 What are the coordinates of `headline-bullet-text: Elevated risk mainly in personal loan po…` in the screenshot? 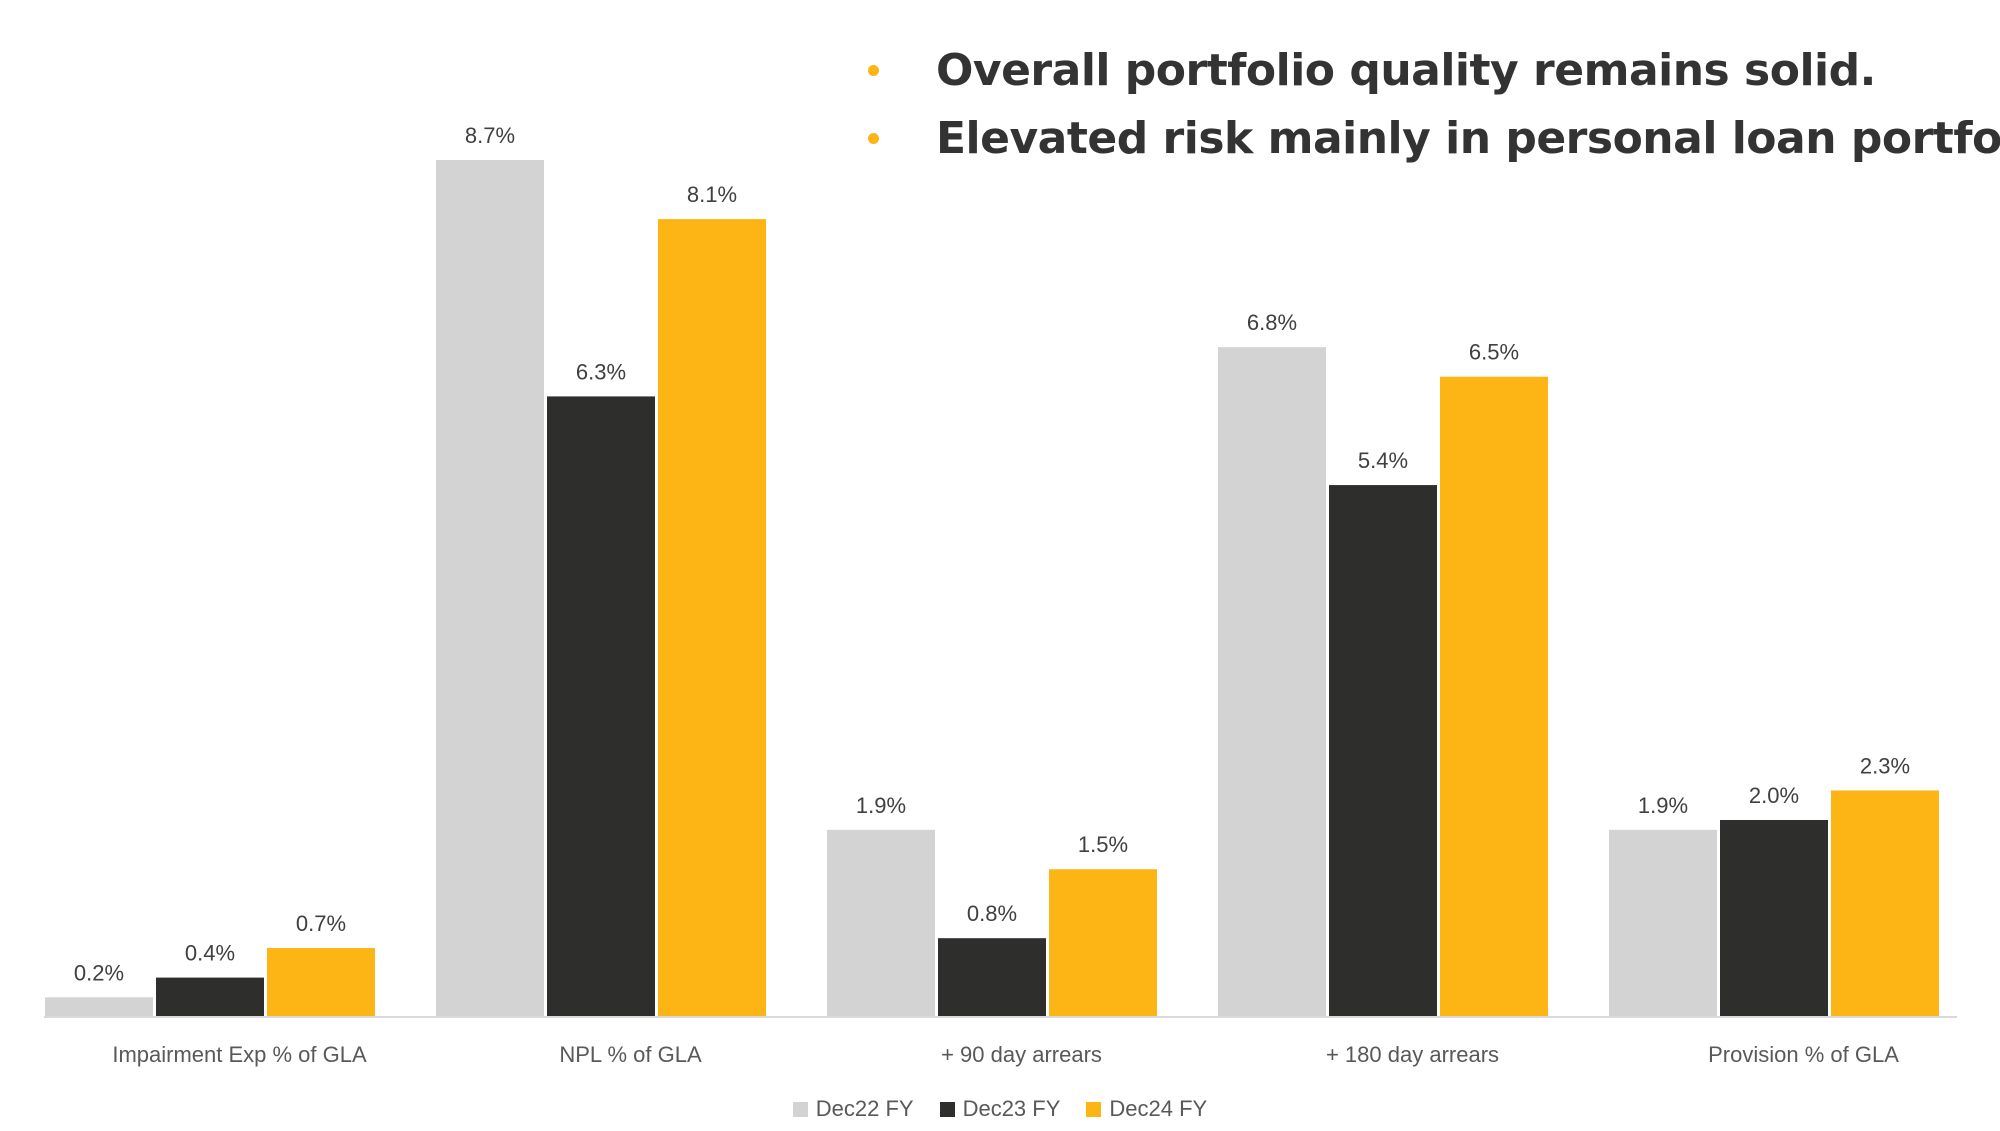 It's located at (1468, 138).